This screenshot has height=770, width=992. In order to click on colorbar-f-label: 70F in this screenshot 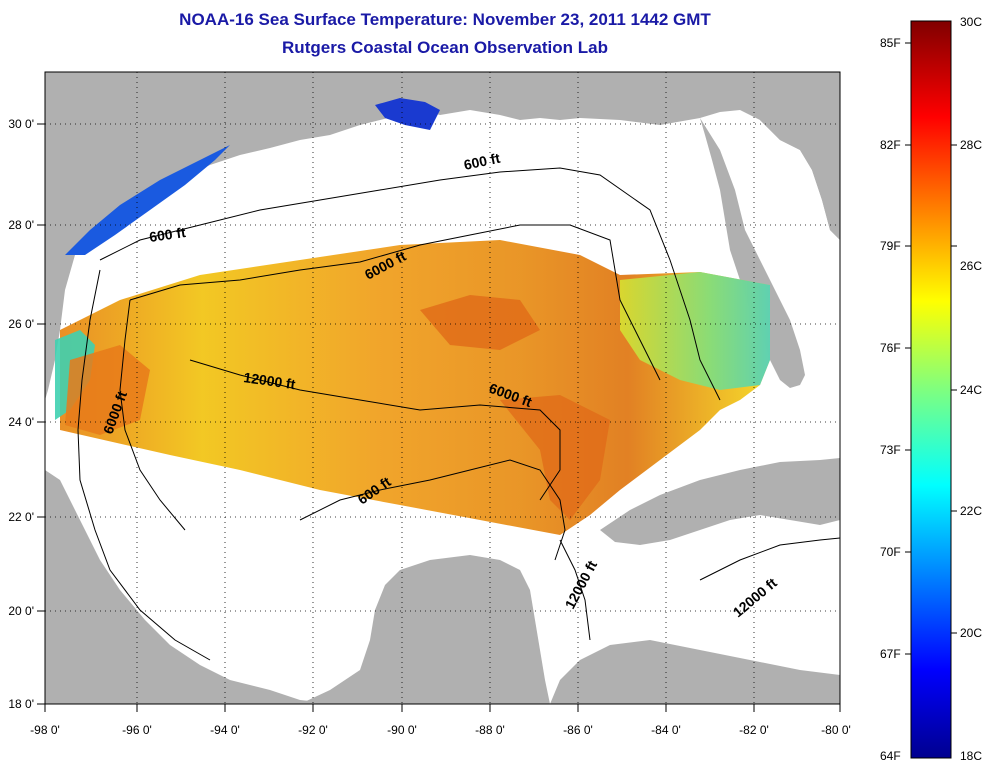, I will do `click(890, 552)`.